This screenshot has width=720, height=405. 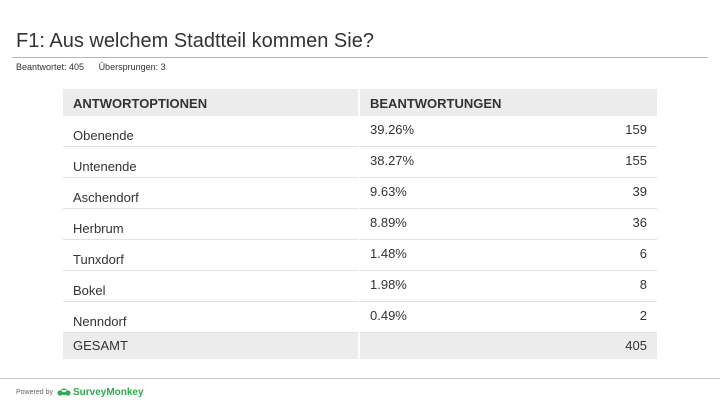 I want to click on answer-count: 36, so click(x=639, y=222).